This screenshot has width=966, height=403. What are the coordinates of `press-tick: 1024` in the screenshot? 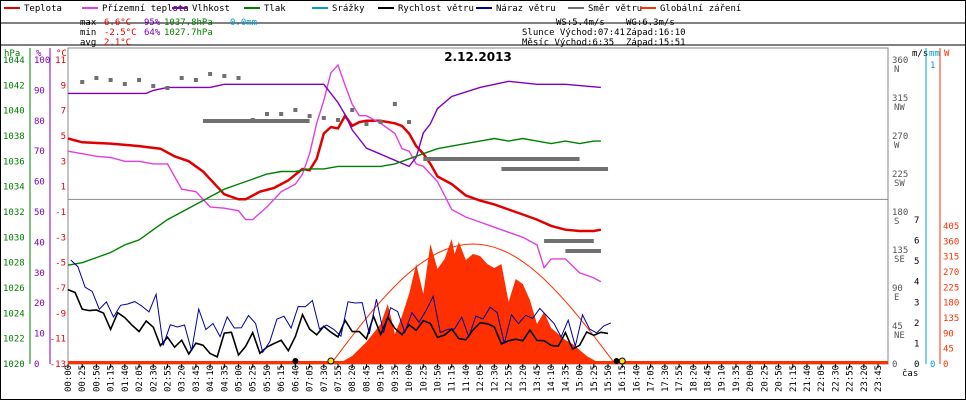 It's located at (14, 314).